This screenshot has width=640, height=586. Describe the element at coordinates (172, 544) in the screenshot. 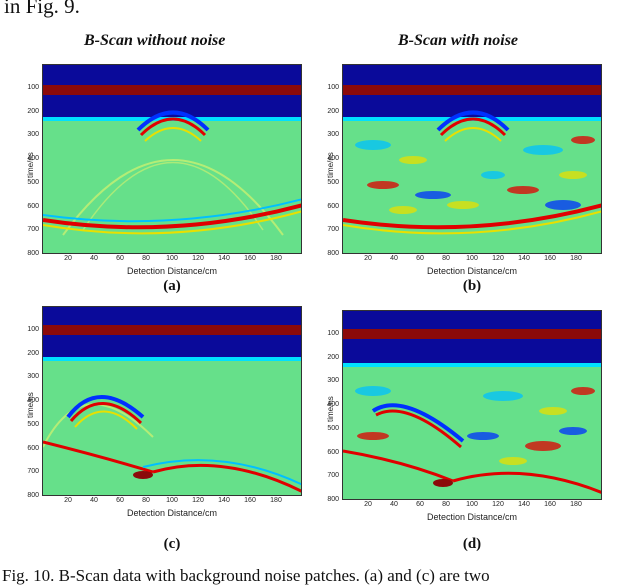

I see `panel-label-c: (c)` at that location.